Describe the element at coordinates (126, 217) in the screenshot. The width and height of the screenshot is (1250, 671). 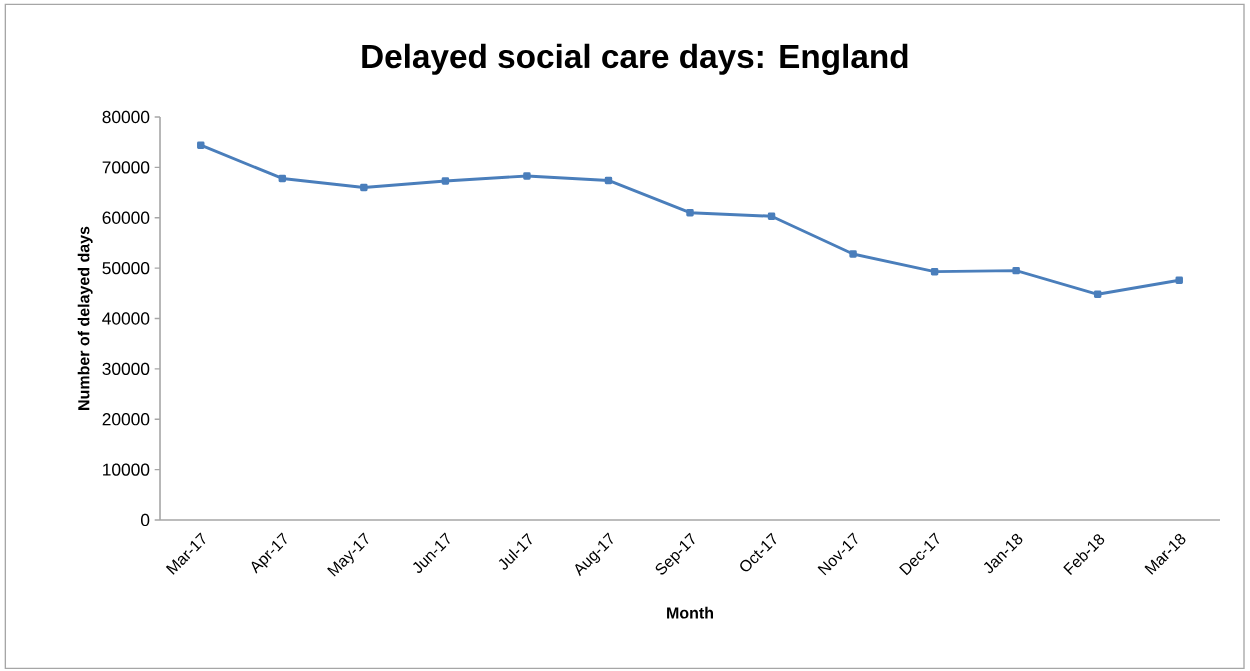
I see `y-tick-label: 60000` at that location.